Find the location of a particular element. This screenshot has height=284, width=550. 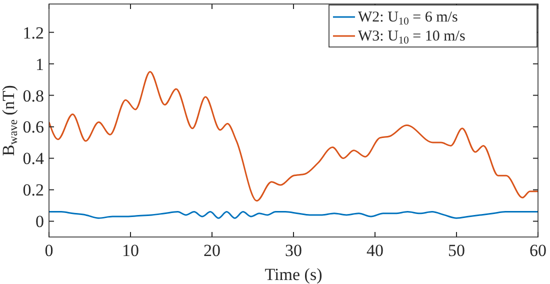

y-tick-label: 0 is located at coordinates (40, 222).